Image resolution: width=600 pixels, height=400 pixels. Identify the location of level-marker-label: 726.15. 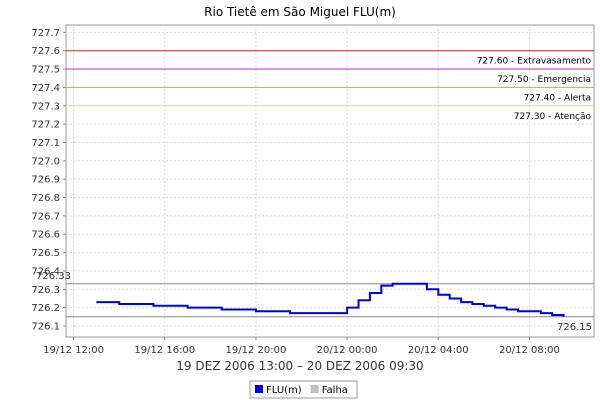
(574, 327).